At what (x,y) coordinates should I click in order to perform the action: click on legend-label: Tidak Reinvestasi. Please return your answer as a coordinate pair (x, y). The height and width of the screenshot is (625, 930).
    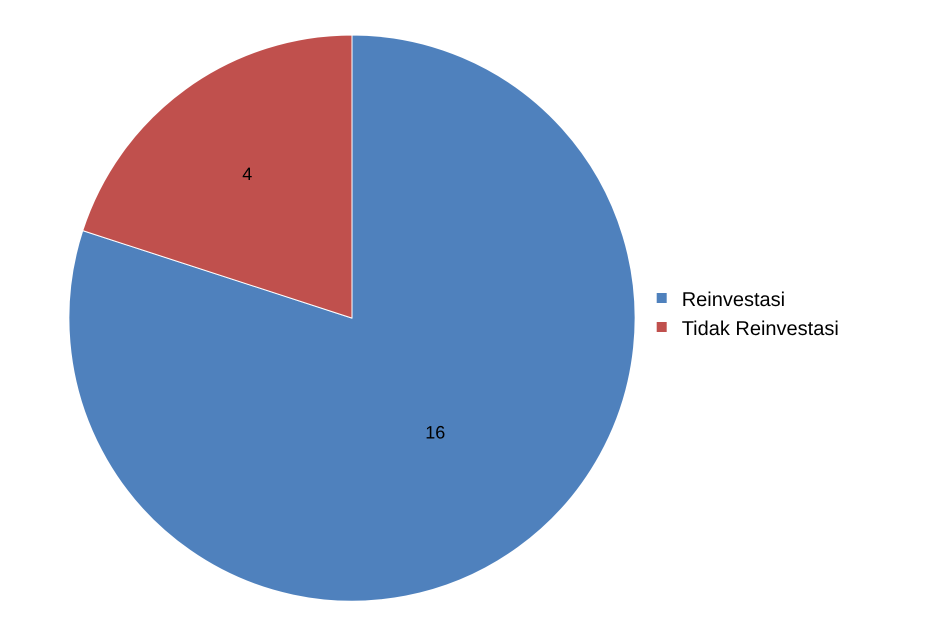
    Looking at the image, I should click on (760, 329).